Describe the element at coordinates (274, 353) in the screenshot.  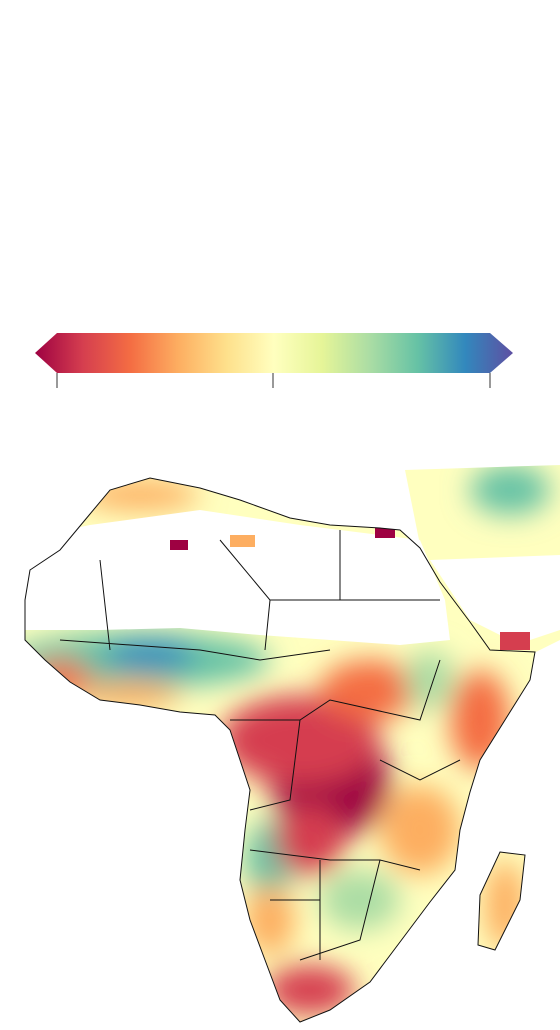
I see `colorbar-fill` at that location.